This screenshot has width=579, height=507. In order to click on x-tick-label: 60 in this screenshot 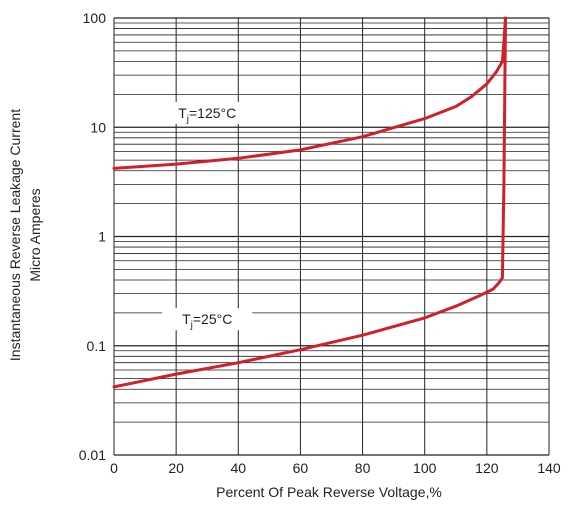, I will do `click(301, 468)`.